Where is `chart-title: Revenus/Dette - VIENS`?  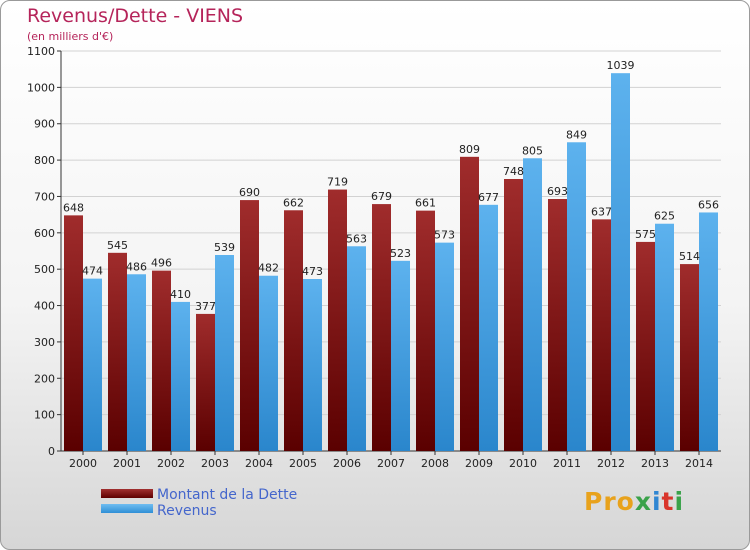
chart-title: Revenus/Dette - VIENS is located at coordinates (135, 16).